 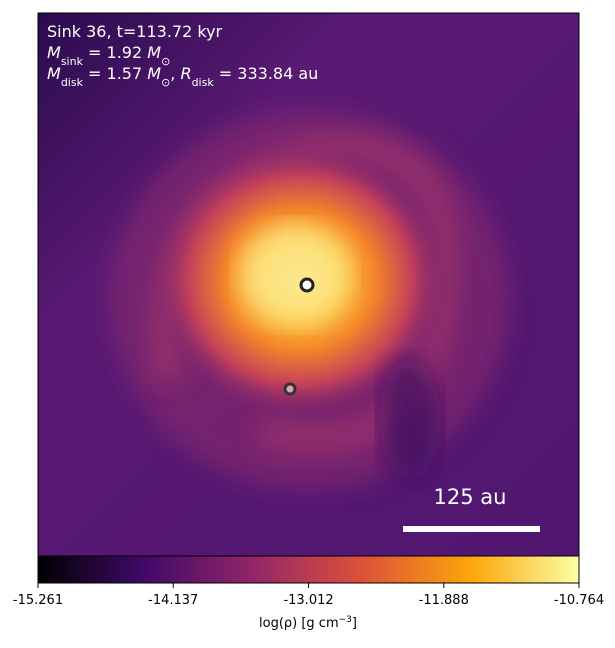 What do you see at coordinates (345, 620) in the screenshot?
I see `text-piece: −3` at bounding box center [345, 620].